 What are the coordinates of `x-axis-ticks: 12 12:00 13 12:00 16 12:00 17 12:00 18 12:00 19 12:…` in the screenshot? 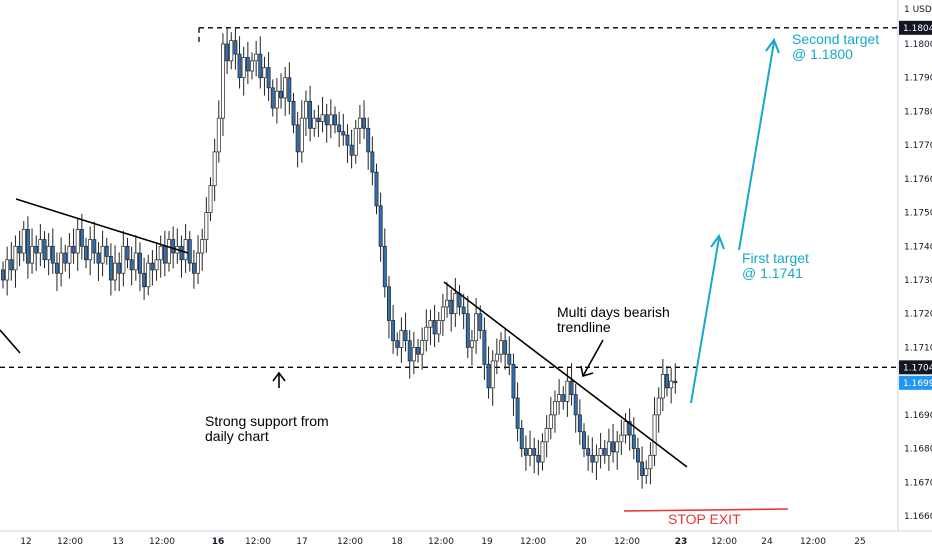 It's located at (442, 542).